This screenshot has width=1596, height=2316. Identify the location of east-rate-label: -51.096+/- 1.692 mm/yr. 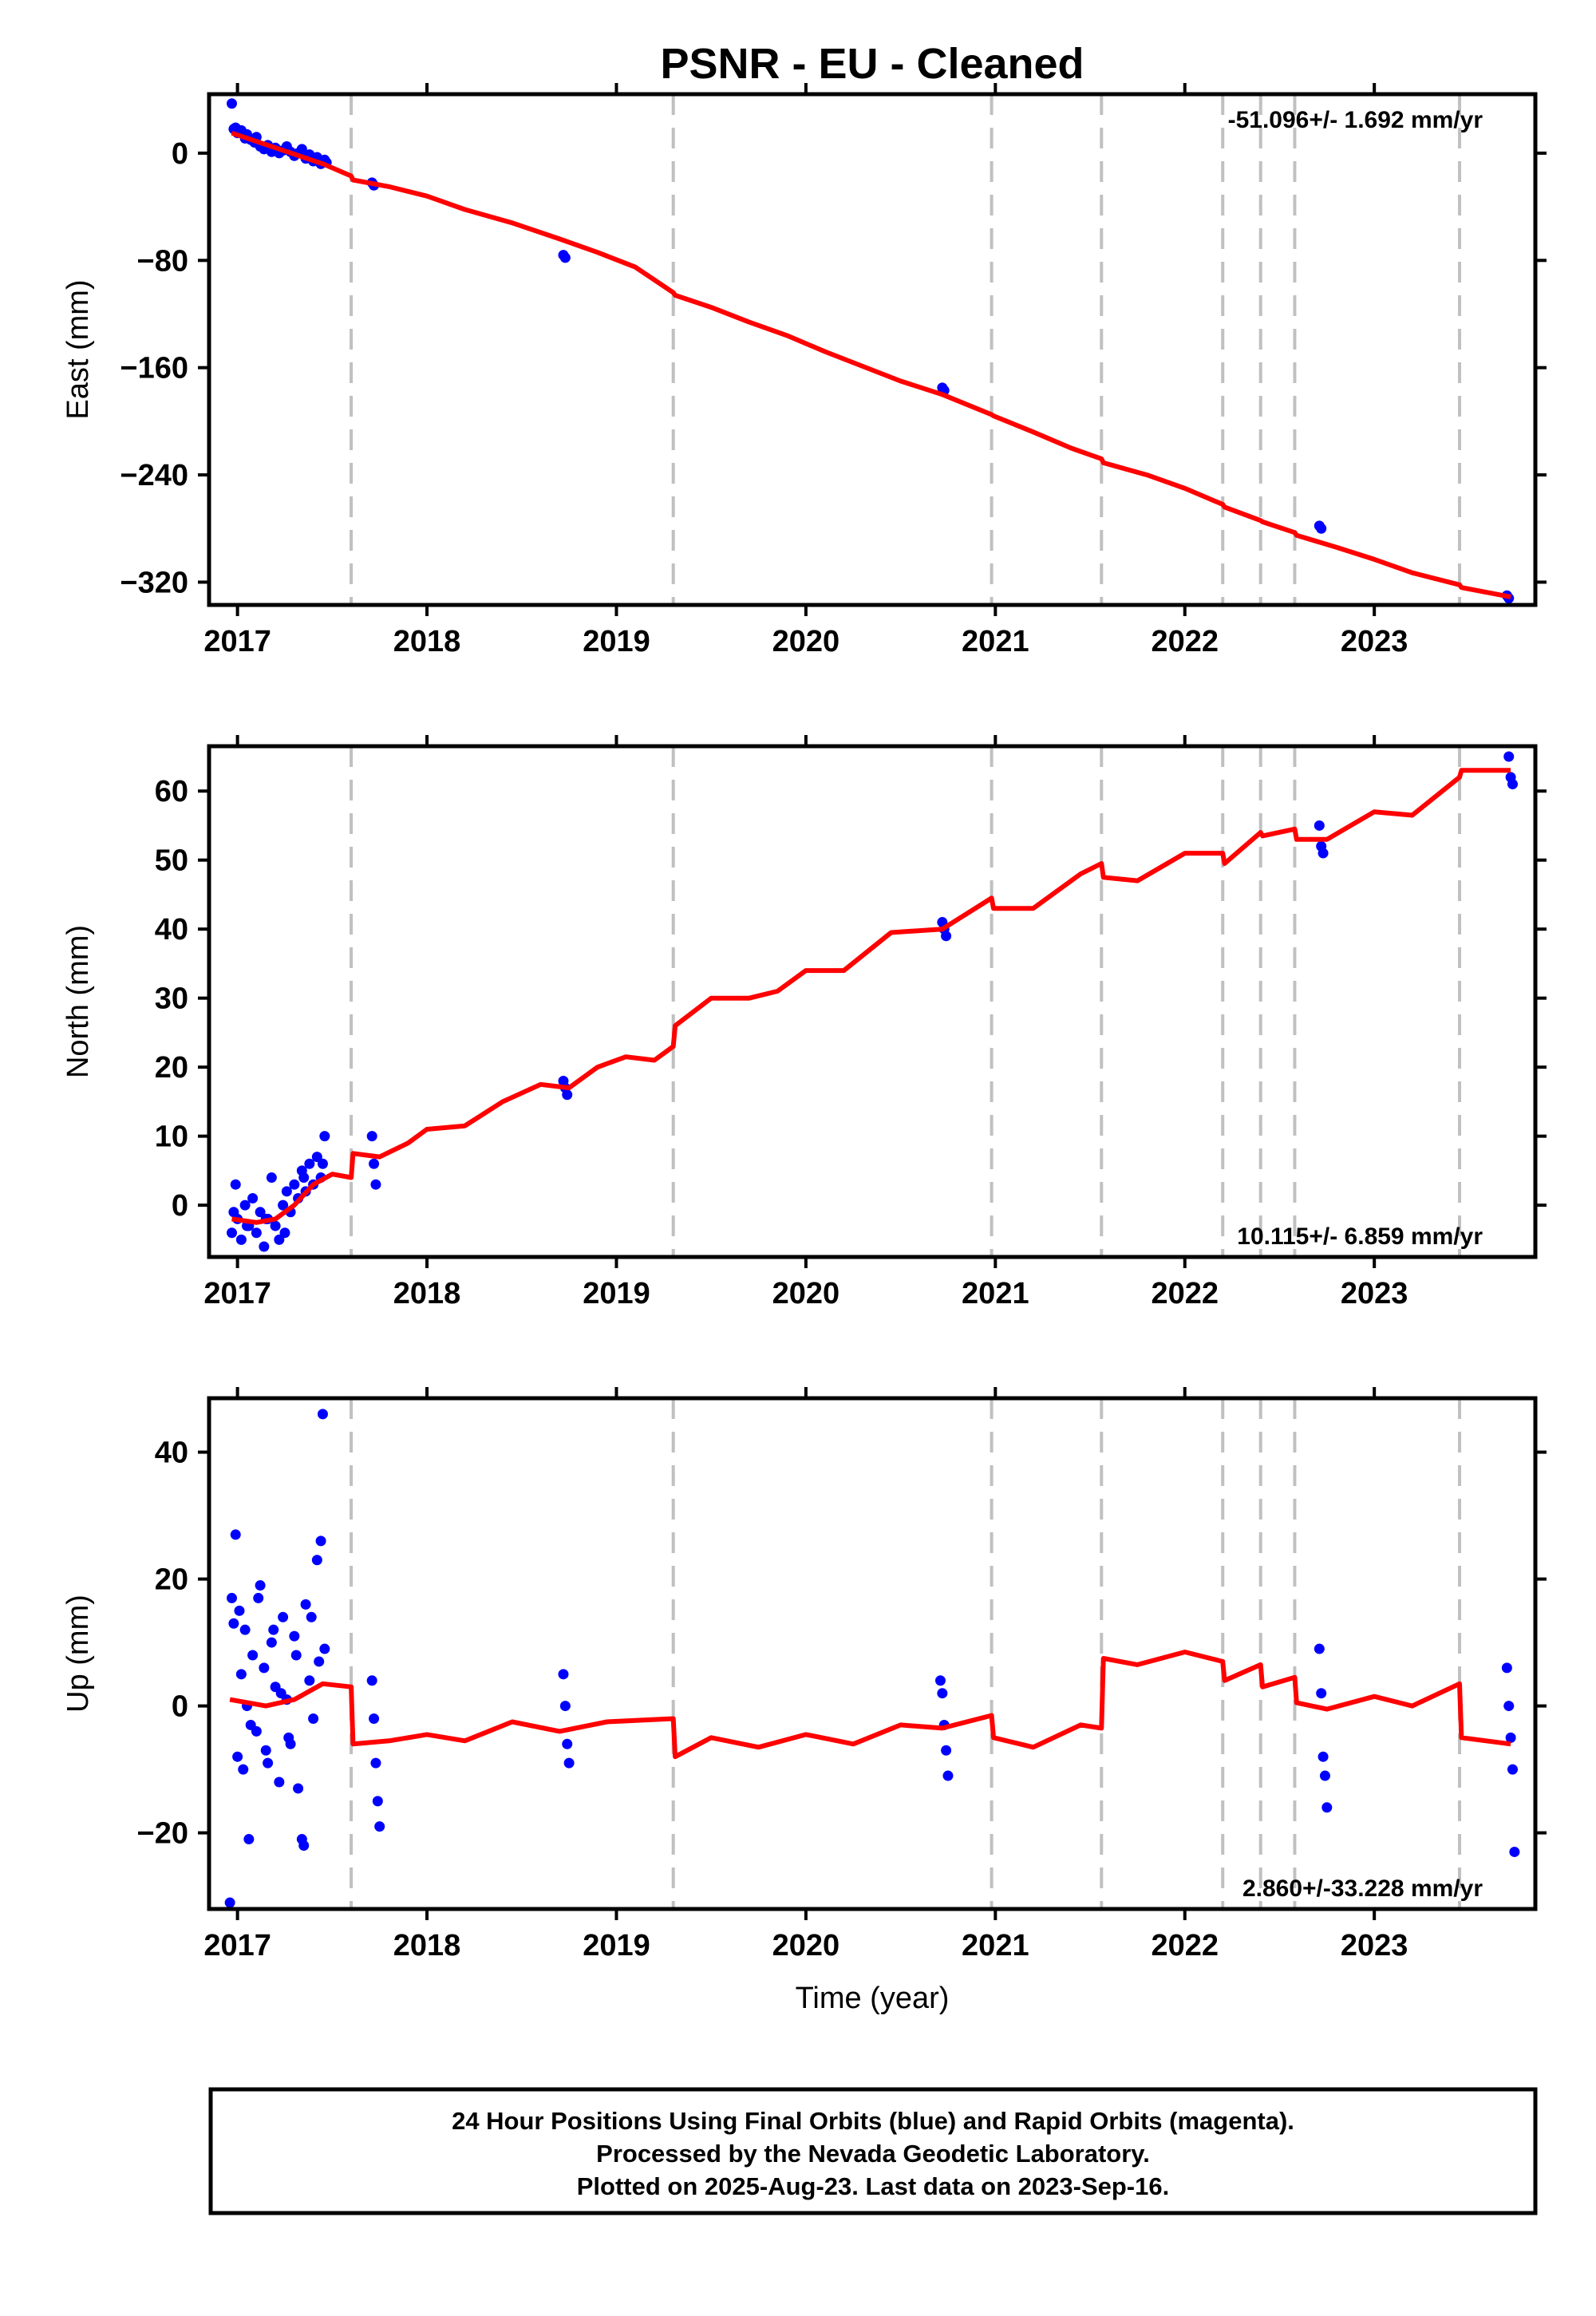
(1355, 120).